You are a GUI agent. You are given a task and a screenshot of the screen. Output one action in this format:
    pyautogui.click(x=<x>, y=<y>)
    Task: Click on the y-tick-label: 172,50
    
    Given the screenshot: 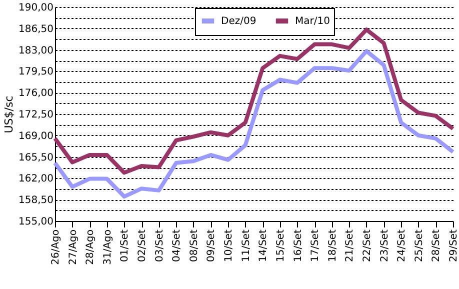 What is the action you would take?
    pyautogui.click(x=36, y=115)
    